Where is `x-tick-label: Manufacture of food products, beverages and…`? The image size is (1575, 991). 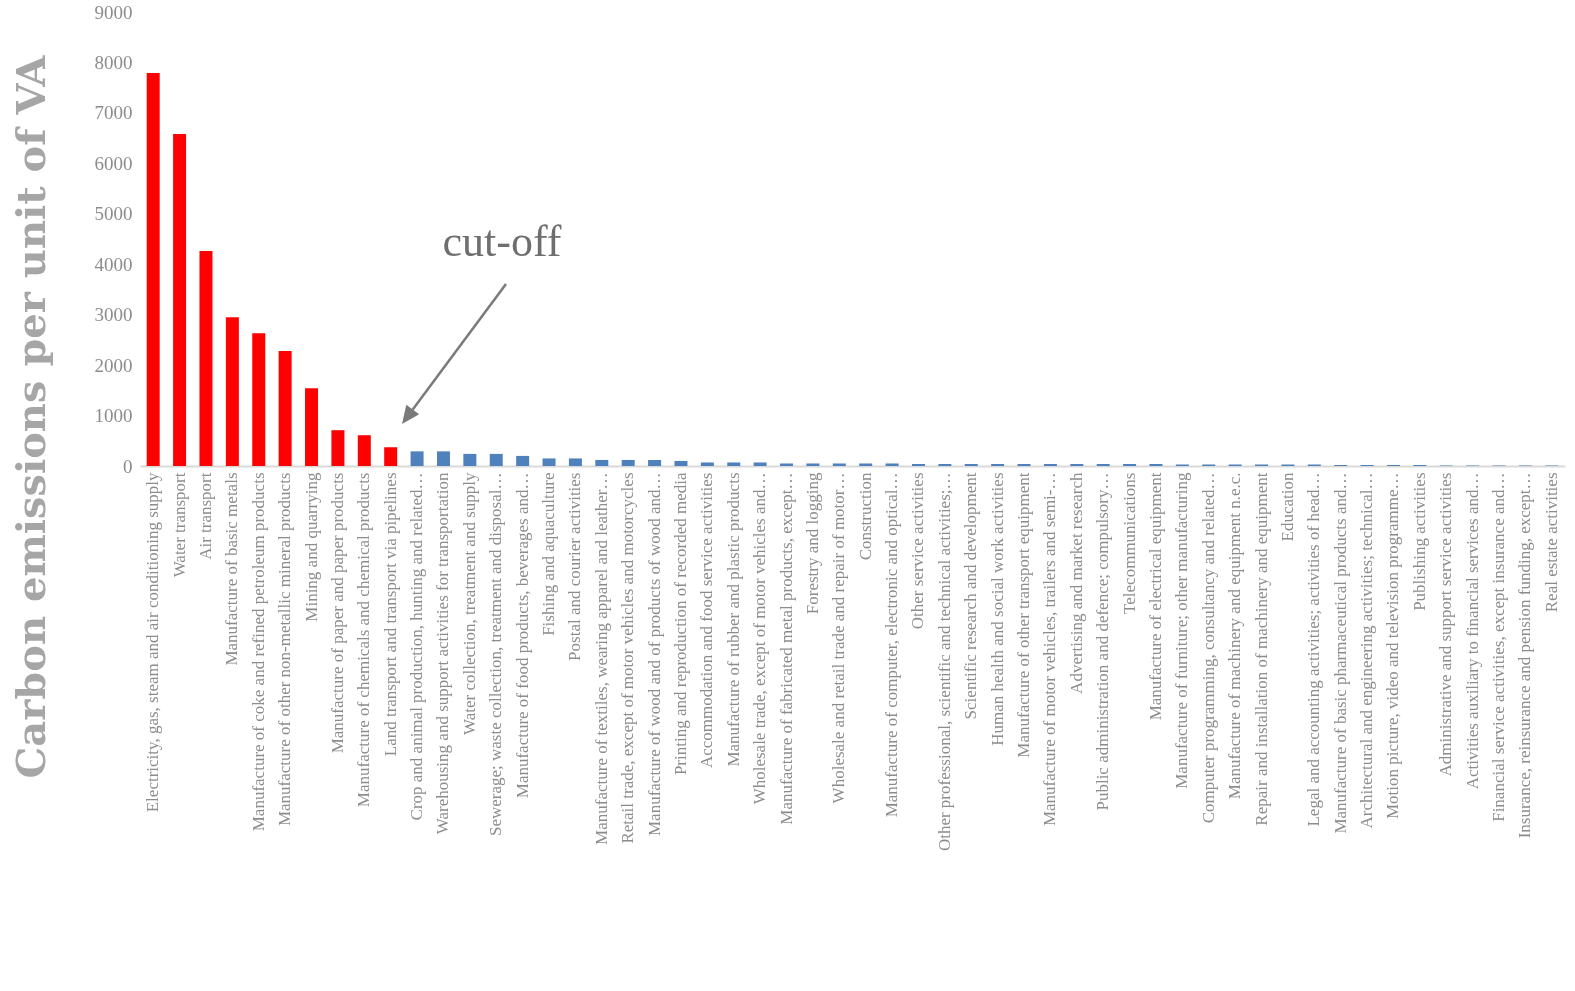 x-tick-label: Manufacture of food products, beverages and… is located at coordinates (522, 635).